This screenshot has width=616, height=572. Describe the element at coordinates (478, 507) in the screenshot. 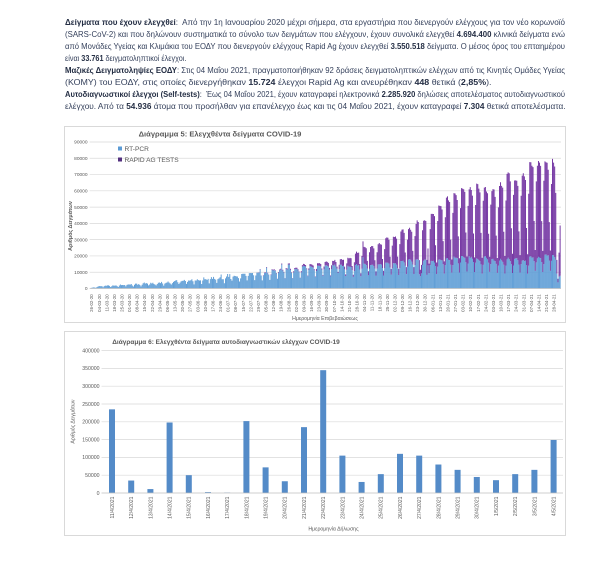

I see `svg-text: 30/4/2021` at that location.